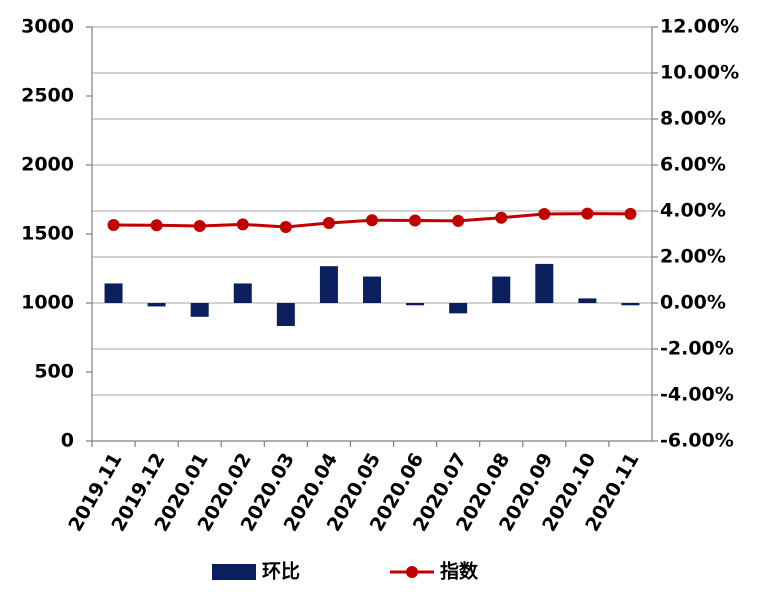 This screenshot has height=592, width=763. Describe the element at coordinates (697, 395) in the screenshot. I see `y2-tick-label: -4.00%` at that location.